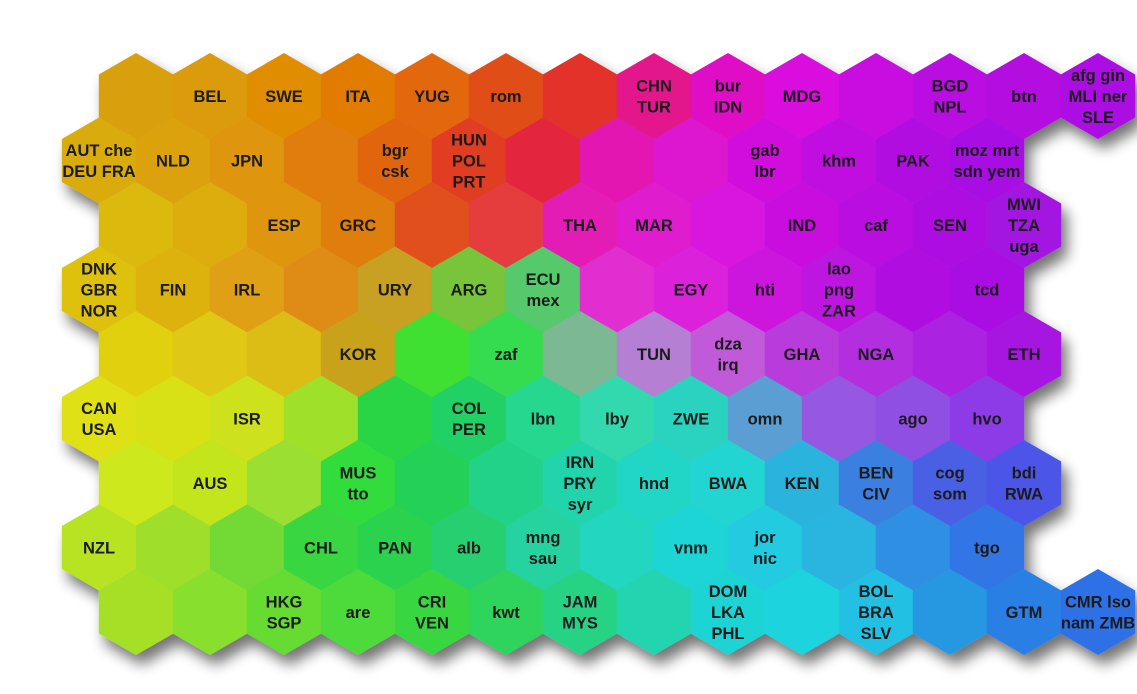 Image resolution: width=1137 pixels, height=694 pixels. I want to click on country-code-label: RWA, so click(1024, 495).